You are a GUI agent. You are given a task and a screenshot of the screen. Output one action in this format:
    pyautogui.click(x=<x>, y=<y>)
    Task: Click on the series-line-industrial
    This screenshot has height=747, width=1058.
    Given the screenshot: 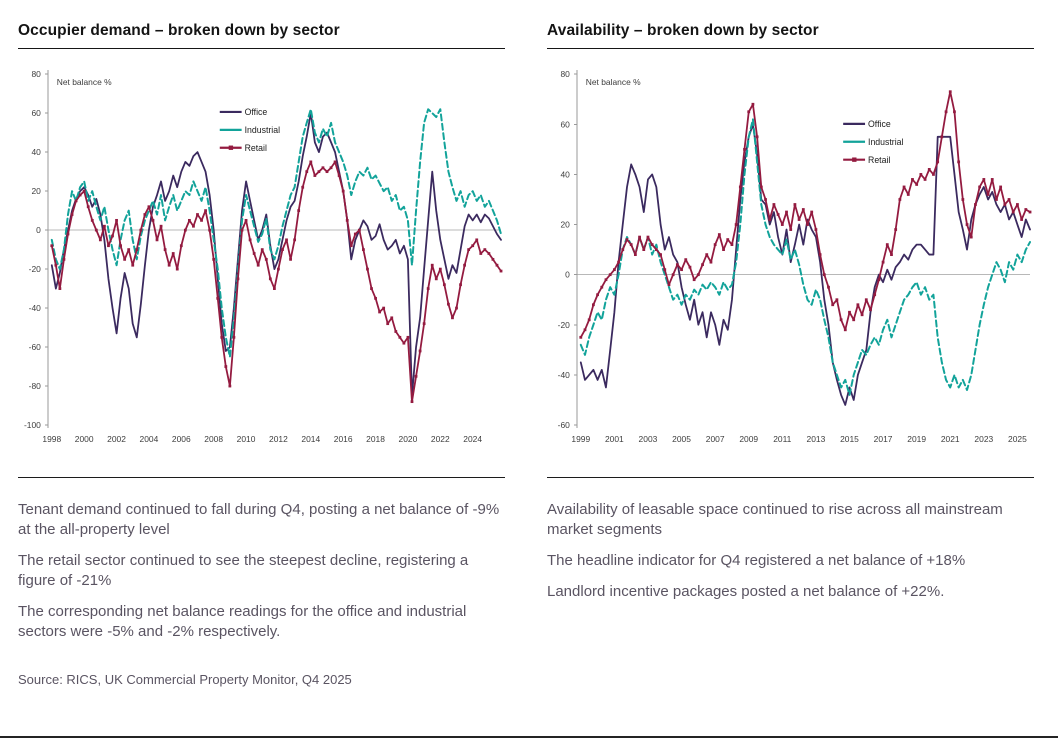 What is the action you would take?
    pyautogui.click(x=276, y=233)
    